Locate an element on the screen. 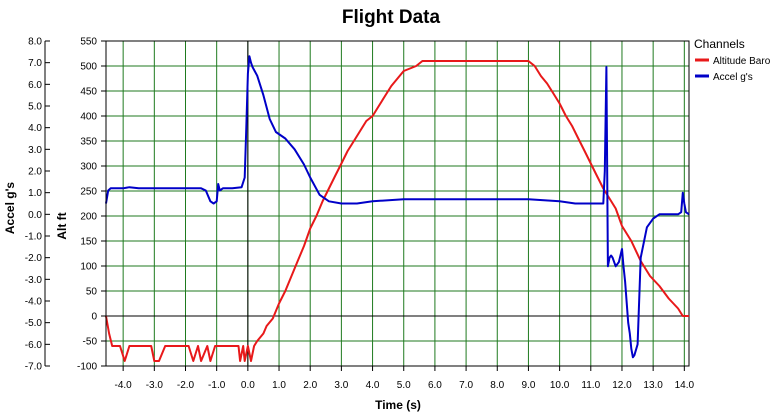 The image size is (782, 415). accel-tick-label: -3.0 is located at coordinates (34, 280).